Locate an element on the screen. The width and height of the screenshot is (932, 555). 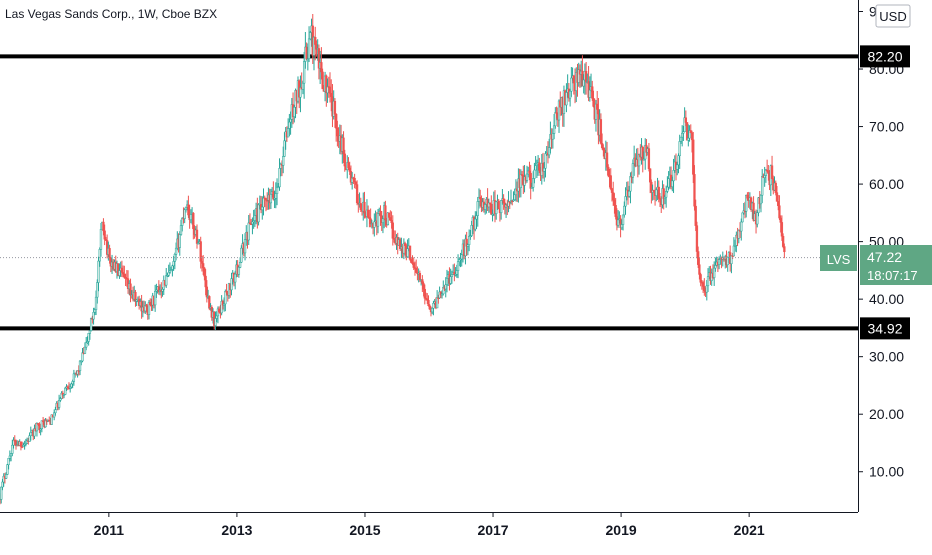
time-axis: 2011 2013 2015 2017 2019 2021 is located at coordinates (429, 525).